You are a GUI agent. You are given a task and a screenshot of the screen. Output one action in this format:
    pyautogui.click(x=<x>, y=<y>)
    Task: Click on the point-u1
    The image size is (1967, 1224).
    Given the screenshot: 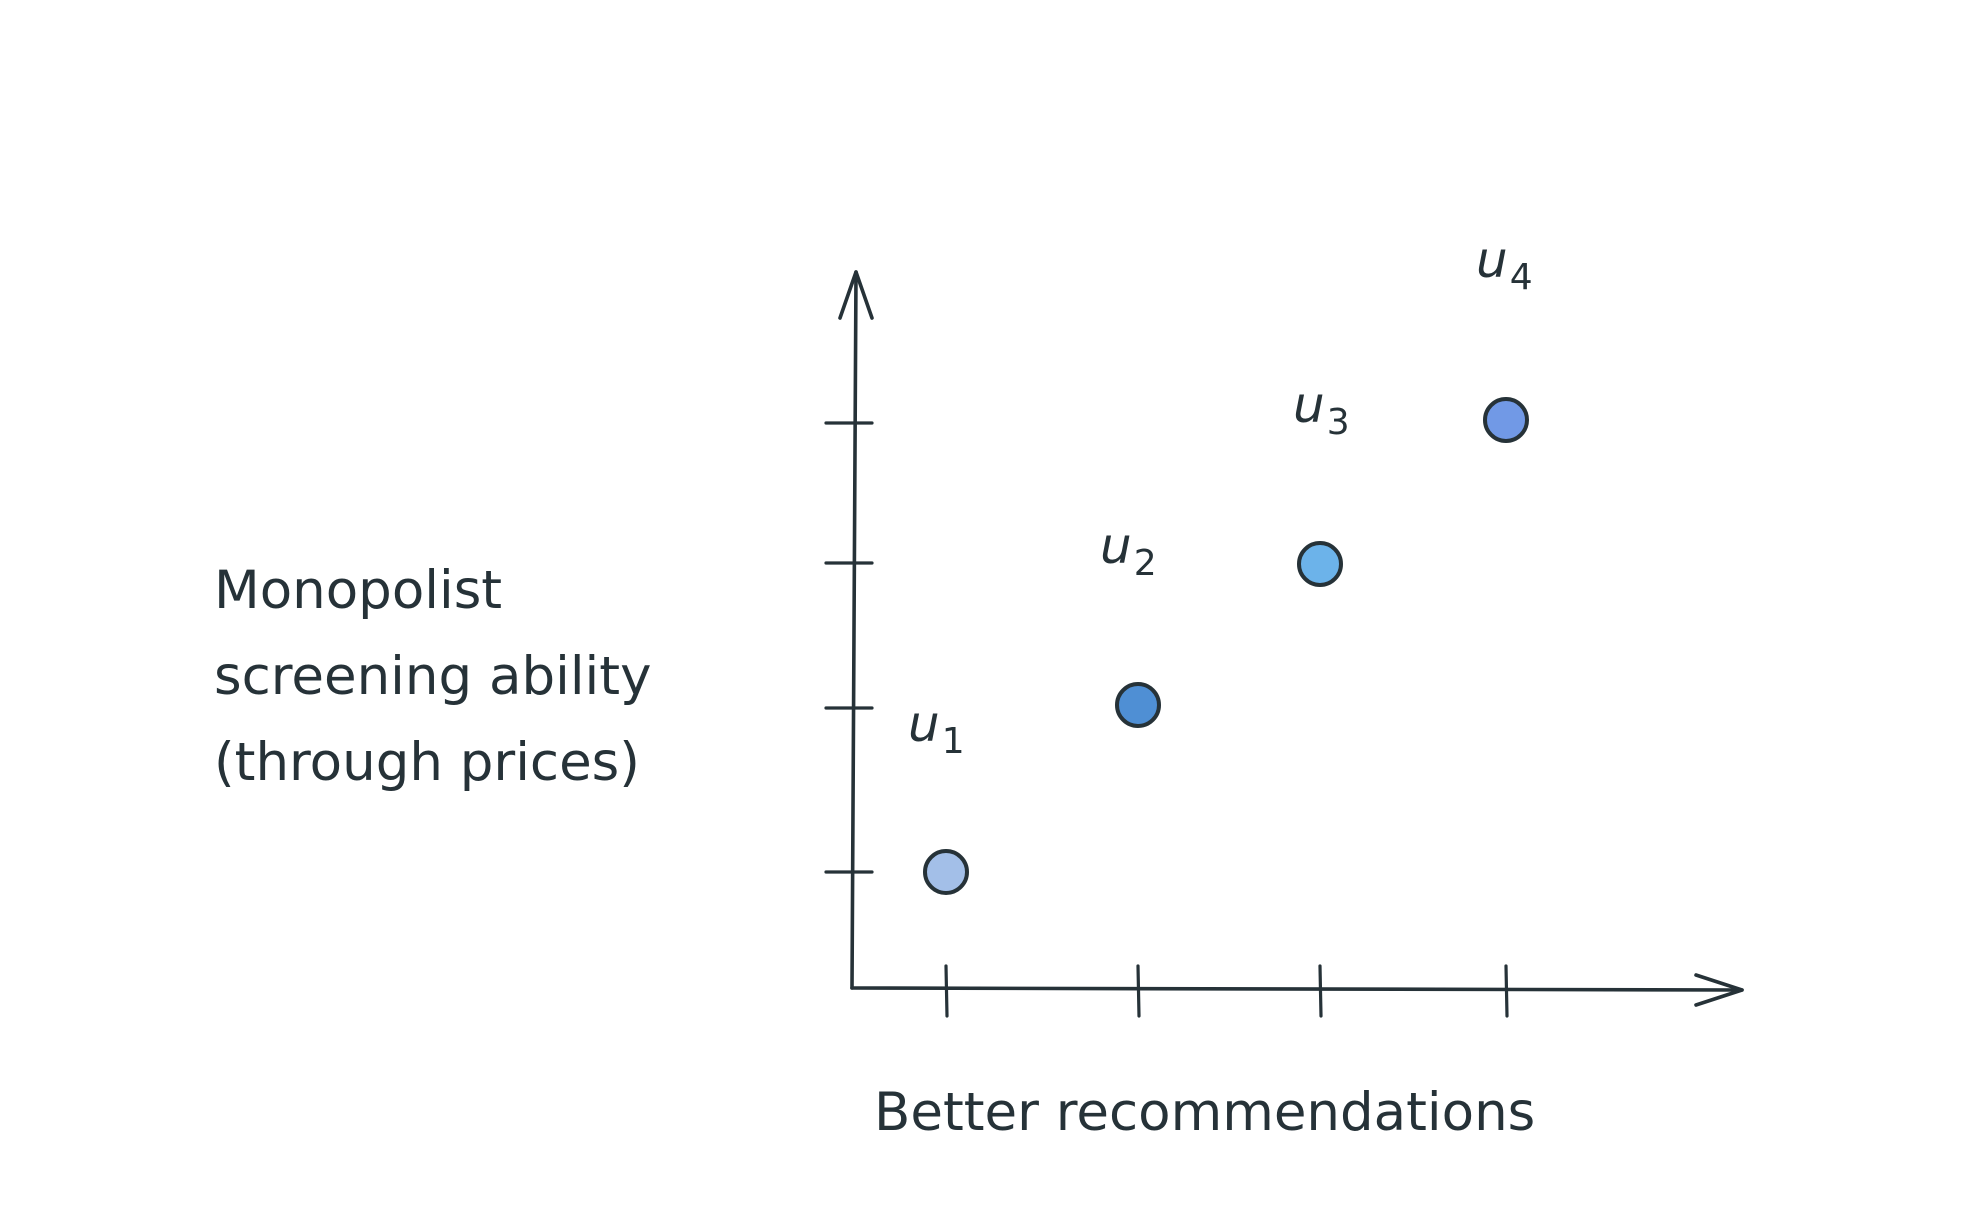 What is the action you would take?
    pyautogui.click(x=946, y=872)
    